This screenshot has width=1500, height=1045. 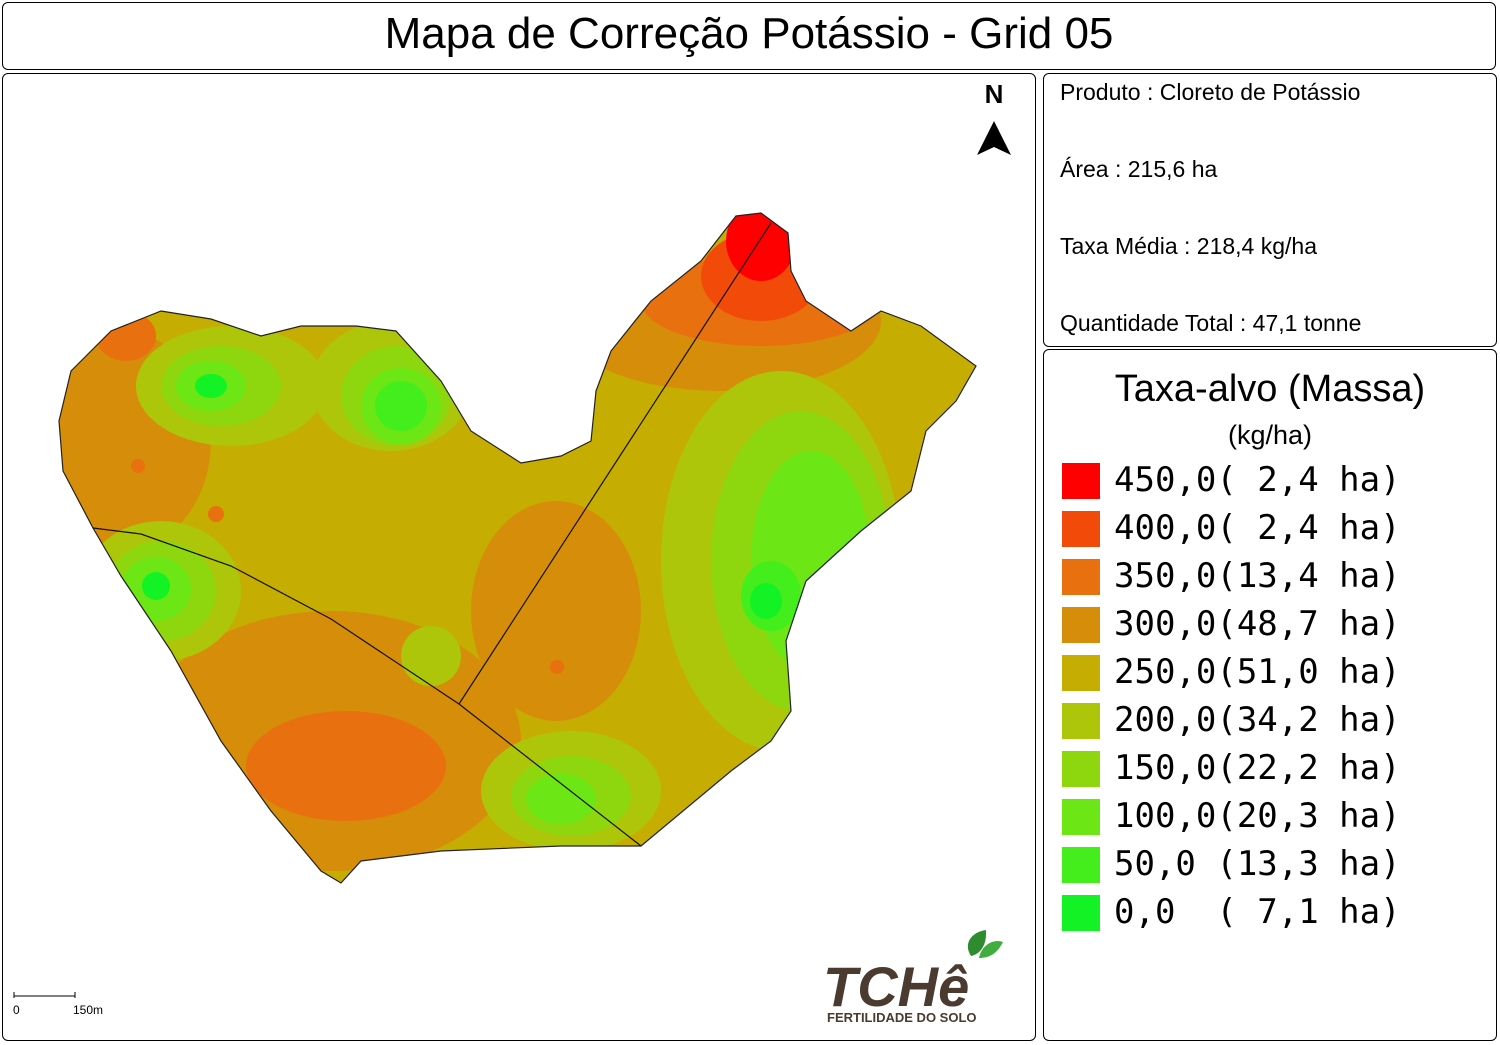 I want to click on zone-50-n, so click(x=401, y=406).